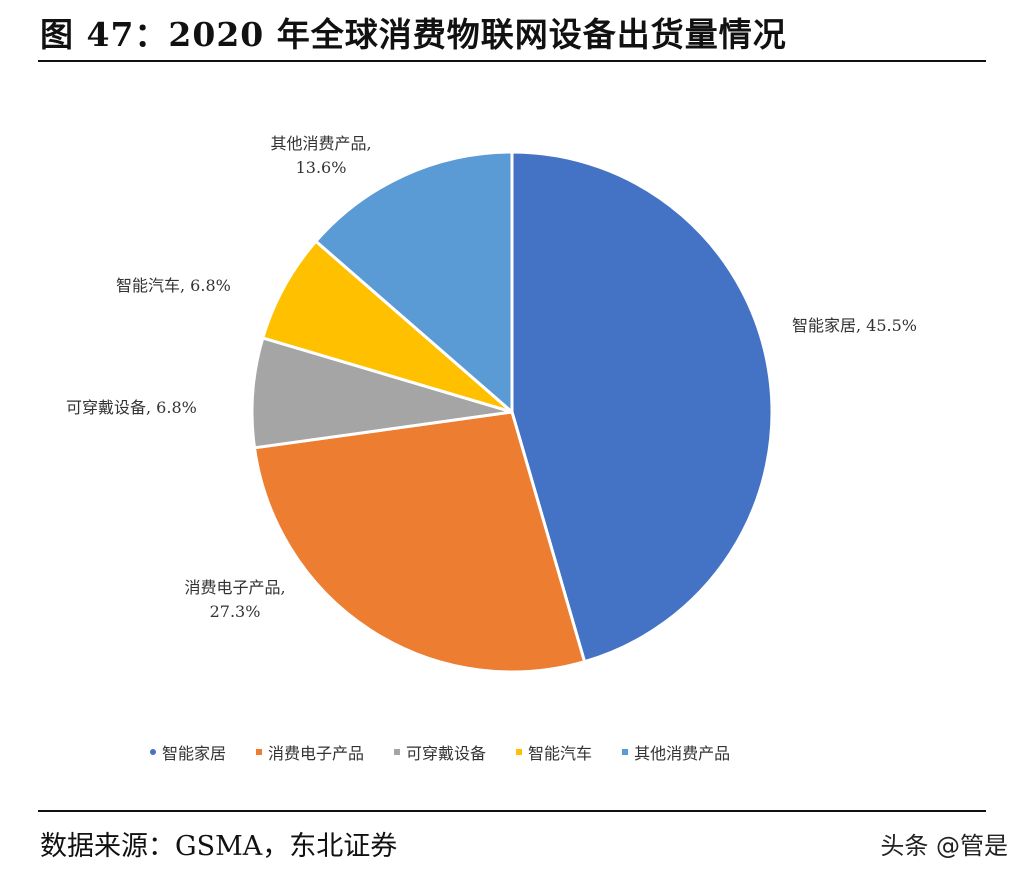 The width and height of the screenshot is (1032, 876). I want to click on label-other-products-value: 13.6%, so click(321, 167).